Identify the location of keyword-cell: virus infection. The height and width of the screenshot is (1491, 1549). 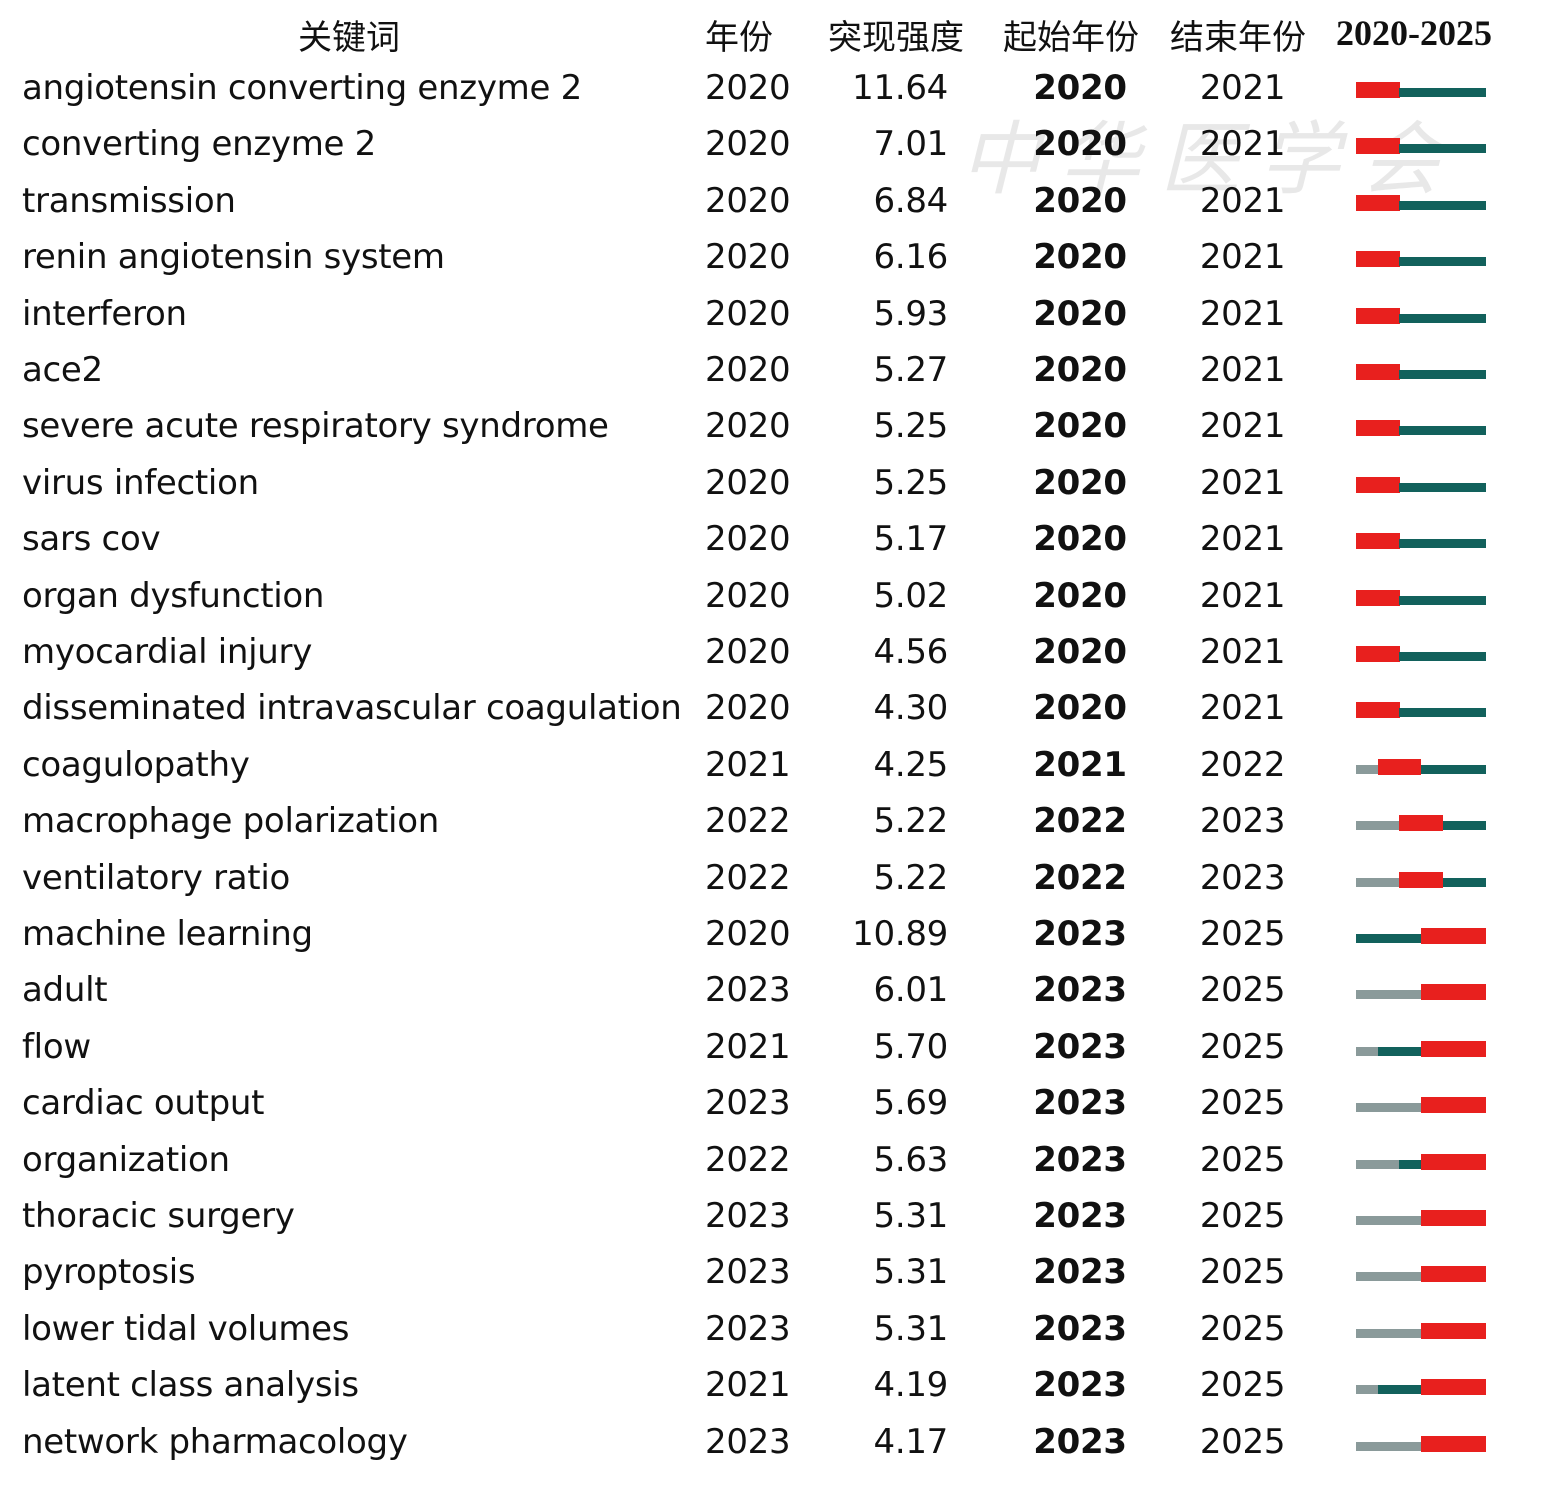
(140, 482).